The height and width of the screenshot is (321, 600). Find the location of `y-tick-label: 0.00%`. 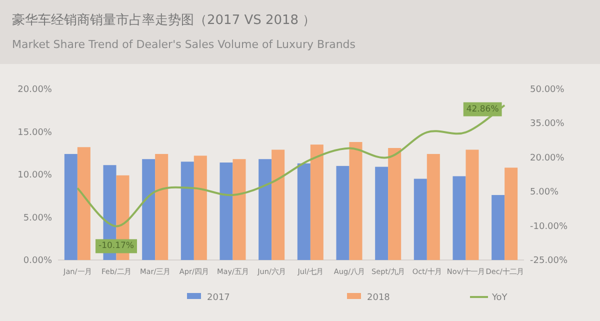

y-tick-label: 0.00% is located at coordinates (37, 261).